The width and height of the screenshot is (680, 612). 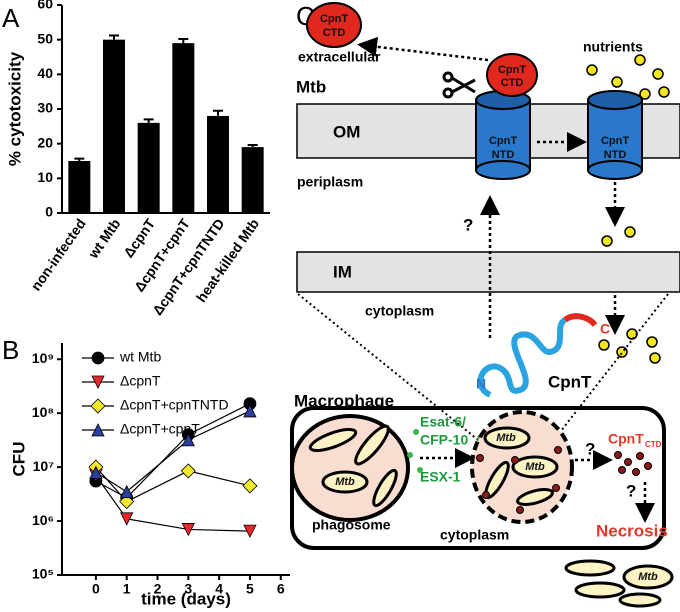 What do you see at coordinates (14, 108) in the screenshot?
I see `y-axis-title: % cytotoxicity` at bounding box center [14, 108].